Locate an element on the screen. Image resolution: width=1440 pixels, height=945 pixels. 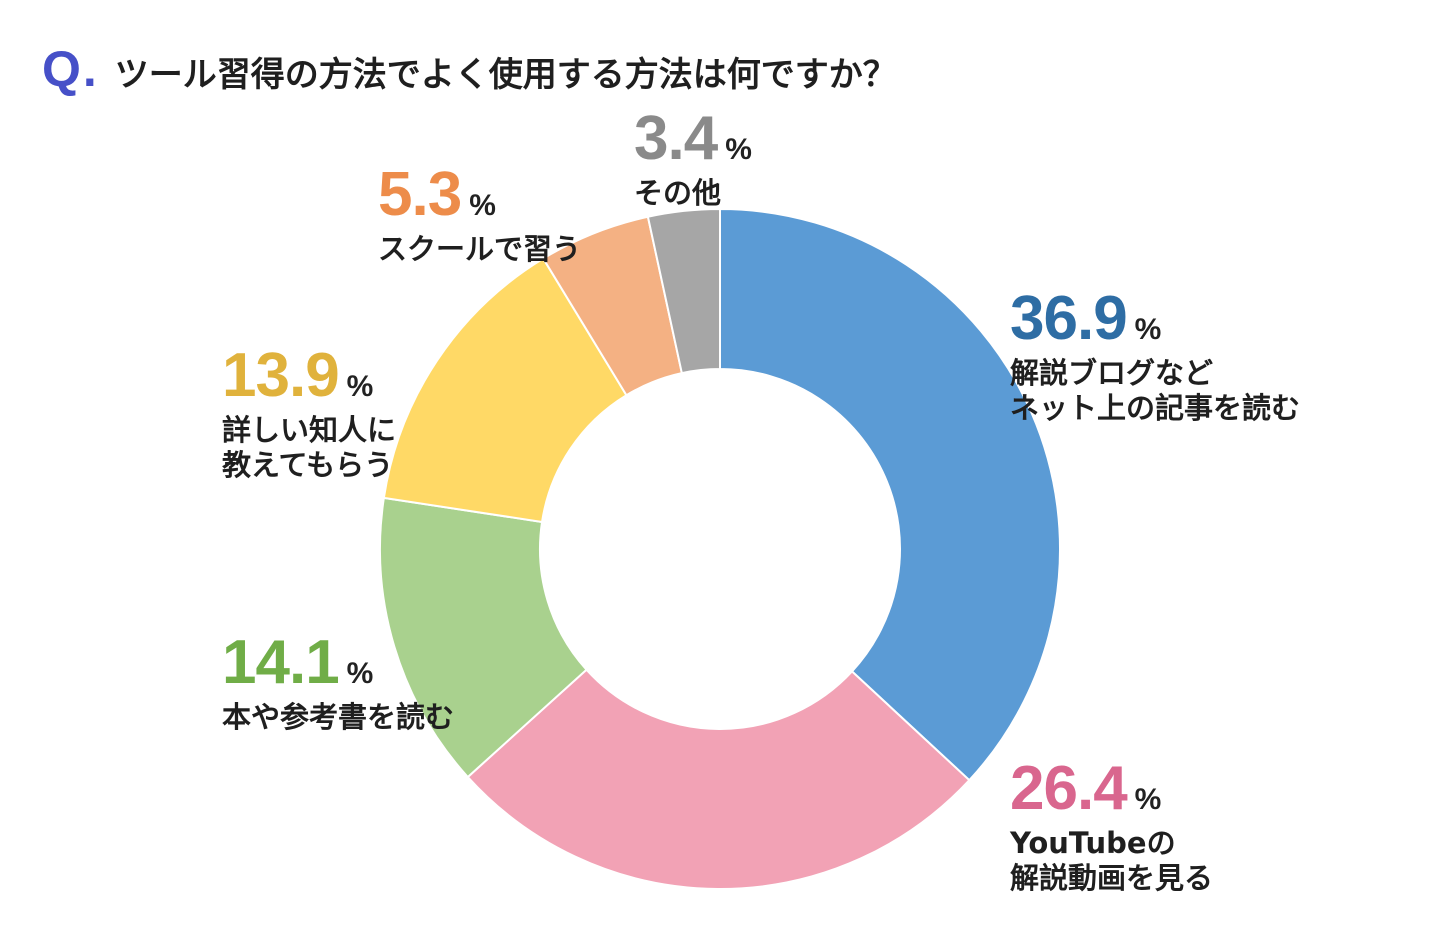
category-label: その他 is located at coordinates (678, 193).